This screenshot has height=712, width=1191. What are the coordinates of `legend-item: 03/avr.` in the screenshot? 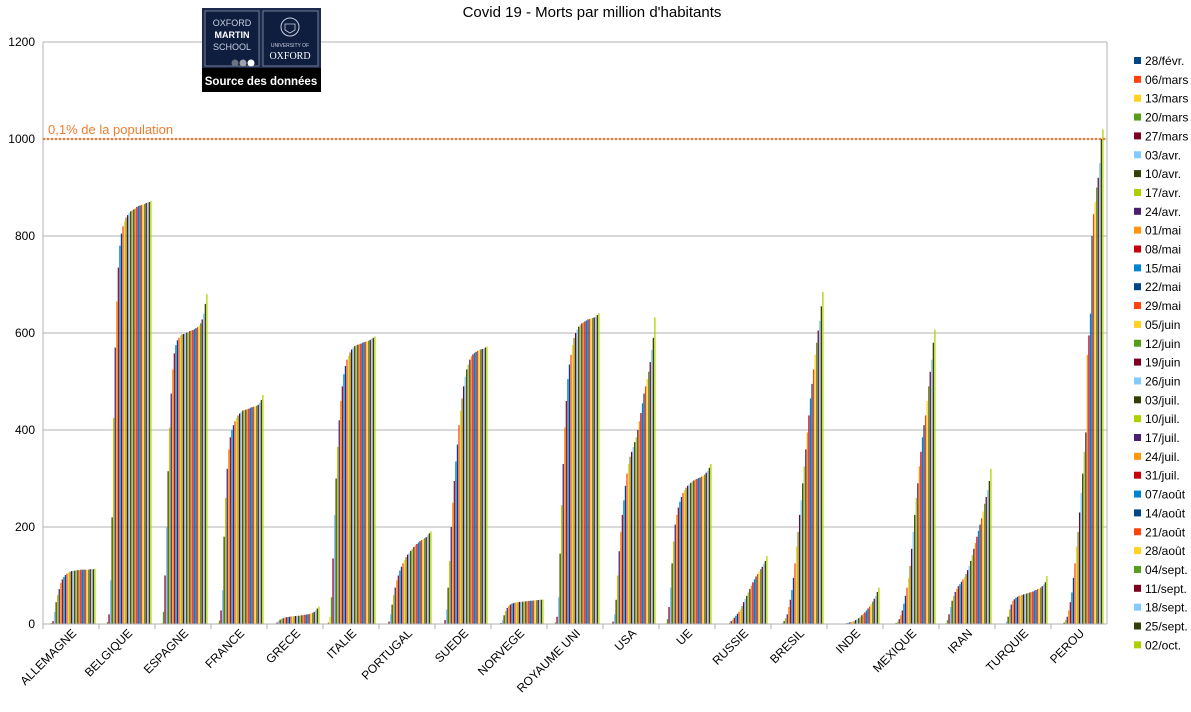 It's located at (1163, 155).